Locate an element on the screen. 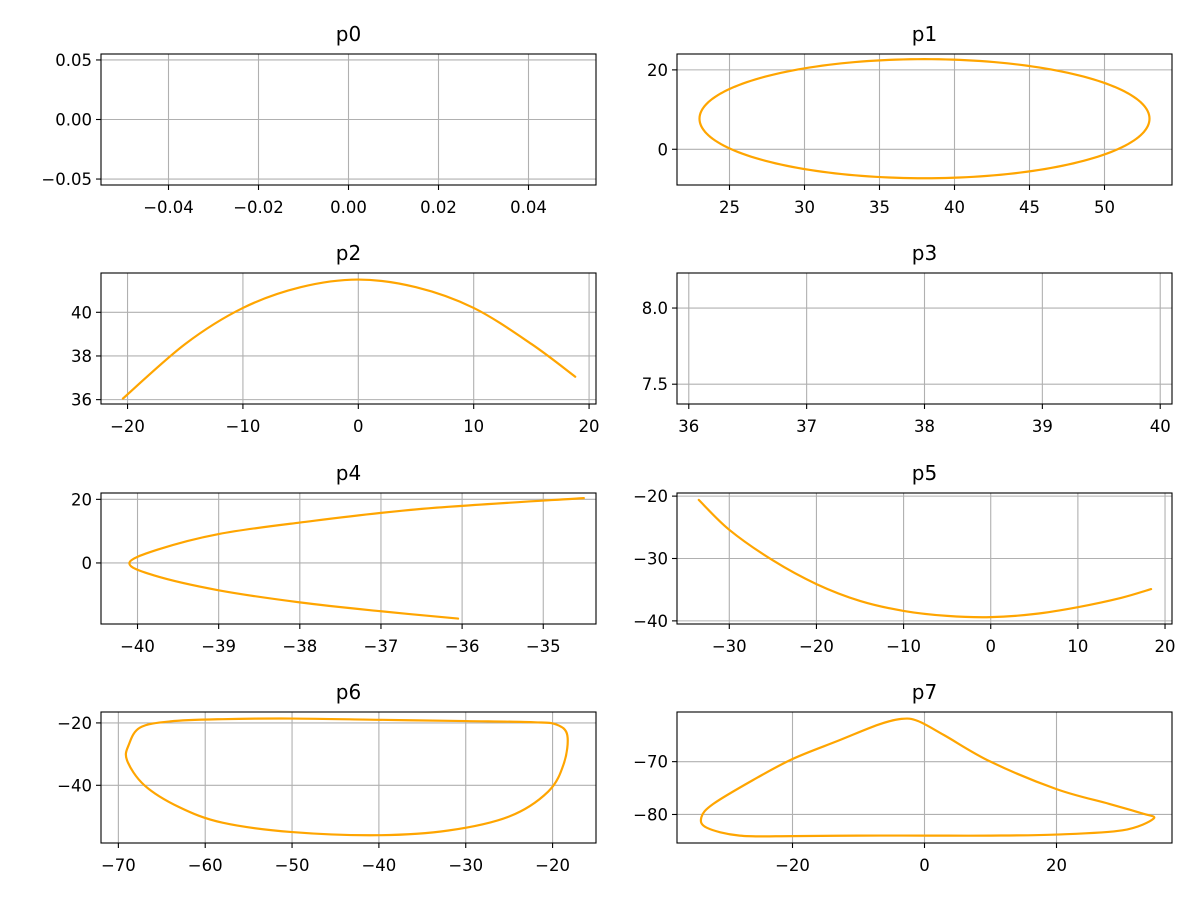 Image resolution: width=1200 pixels, height=900 pixels. y-tick-label: 8.0 is located at coordinates (655, 308).